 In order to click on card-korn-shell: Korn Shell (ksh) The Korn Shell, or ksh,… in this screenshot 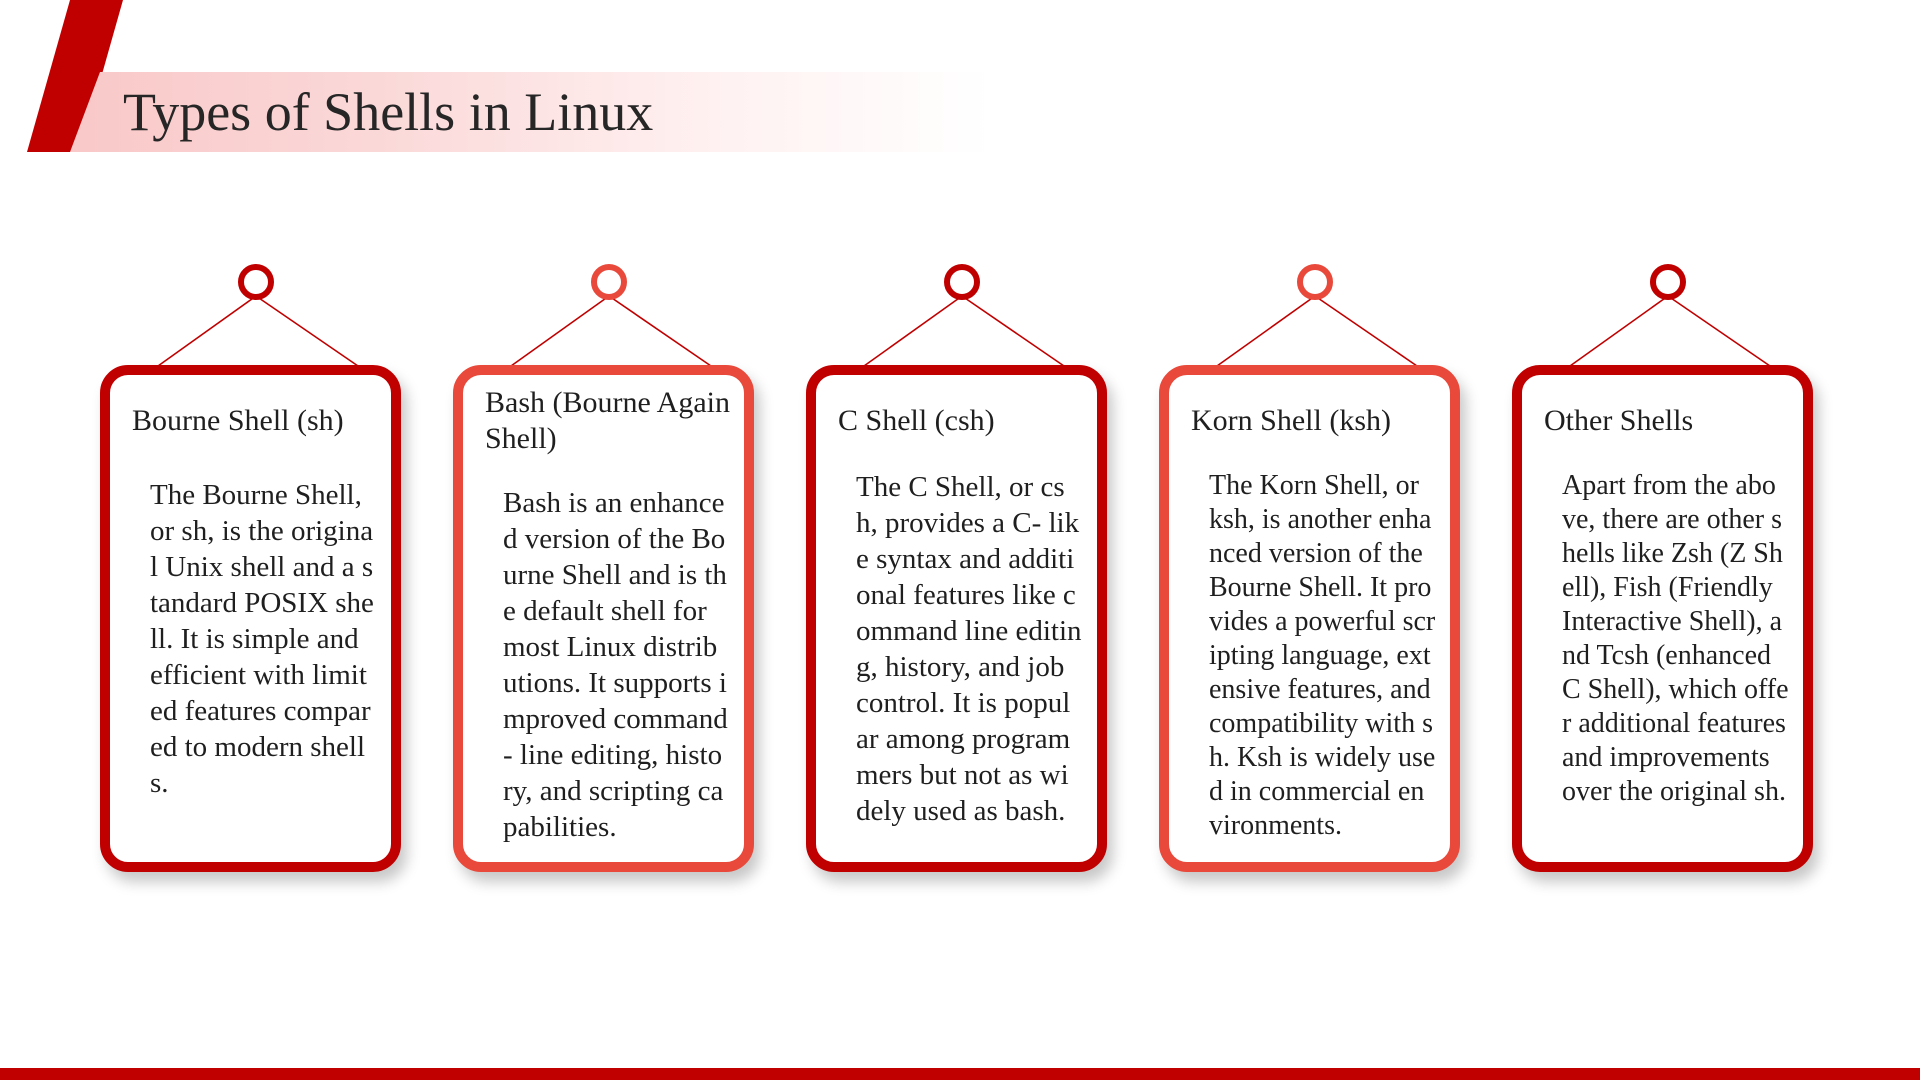, I will do `click(1309, 618)`.